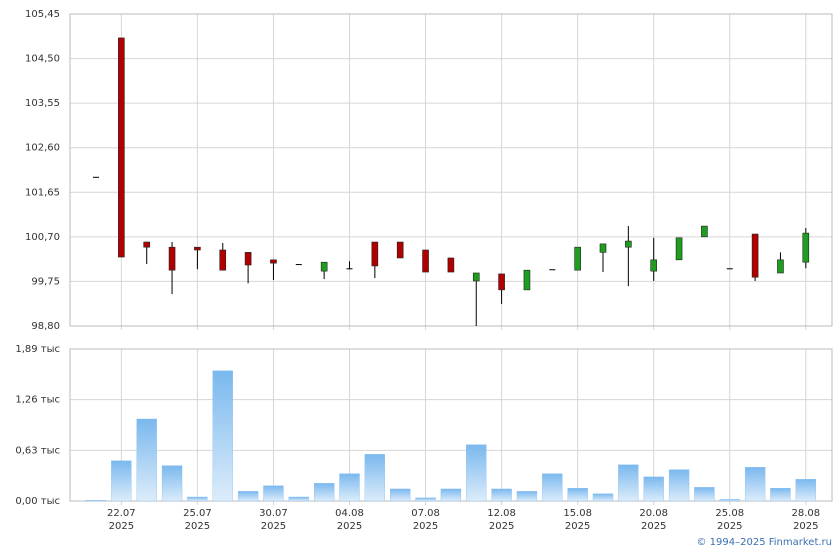 The height and width of the screenshot is (554, 840). Describe the element at coordinates (45, 326) in the screenshot. I see `y-tick-label: 98,80` at that location.